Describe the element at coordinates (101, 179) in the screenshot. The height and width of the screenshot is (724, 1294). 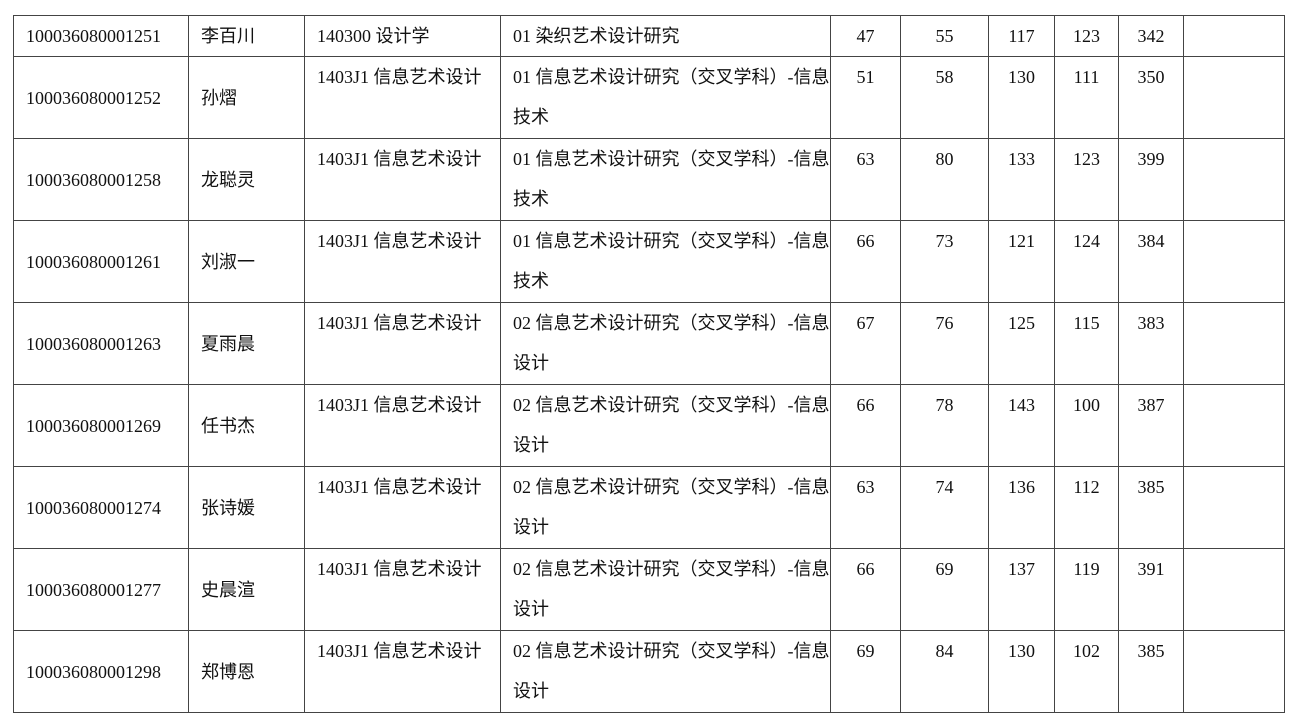
I see `candidate-id-cell: 100036080001258` at that location.